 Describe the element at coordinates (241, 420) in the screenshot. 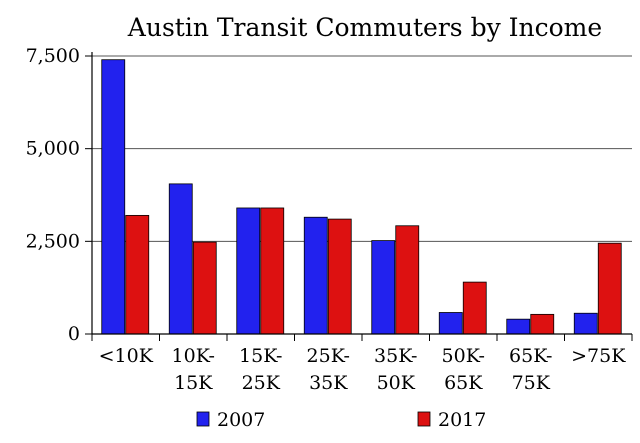

I see `legend-label-2007: 2007` at that location.